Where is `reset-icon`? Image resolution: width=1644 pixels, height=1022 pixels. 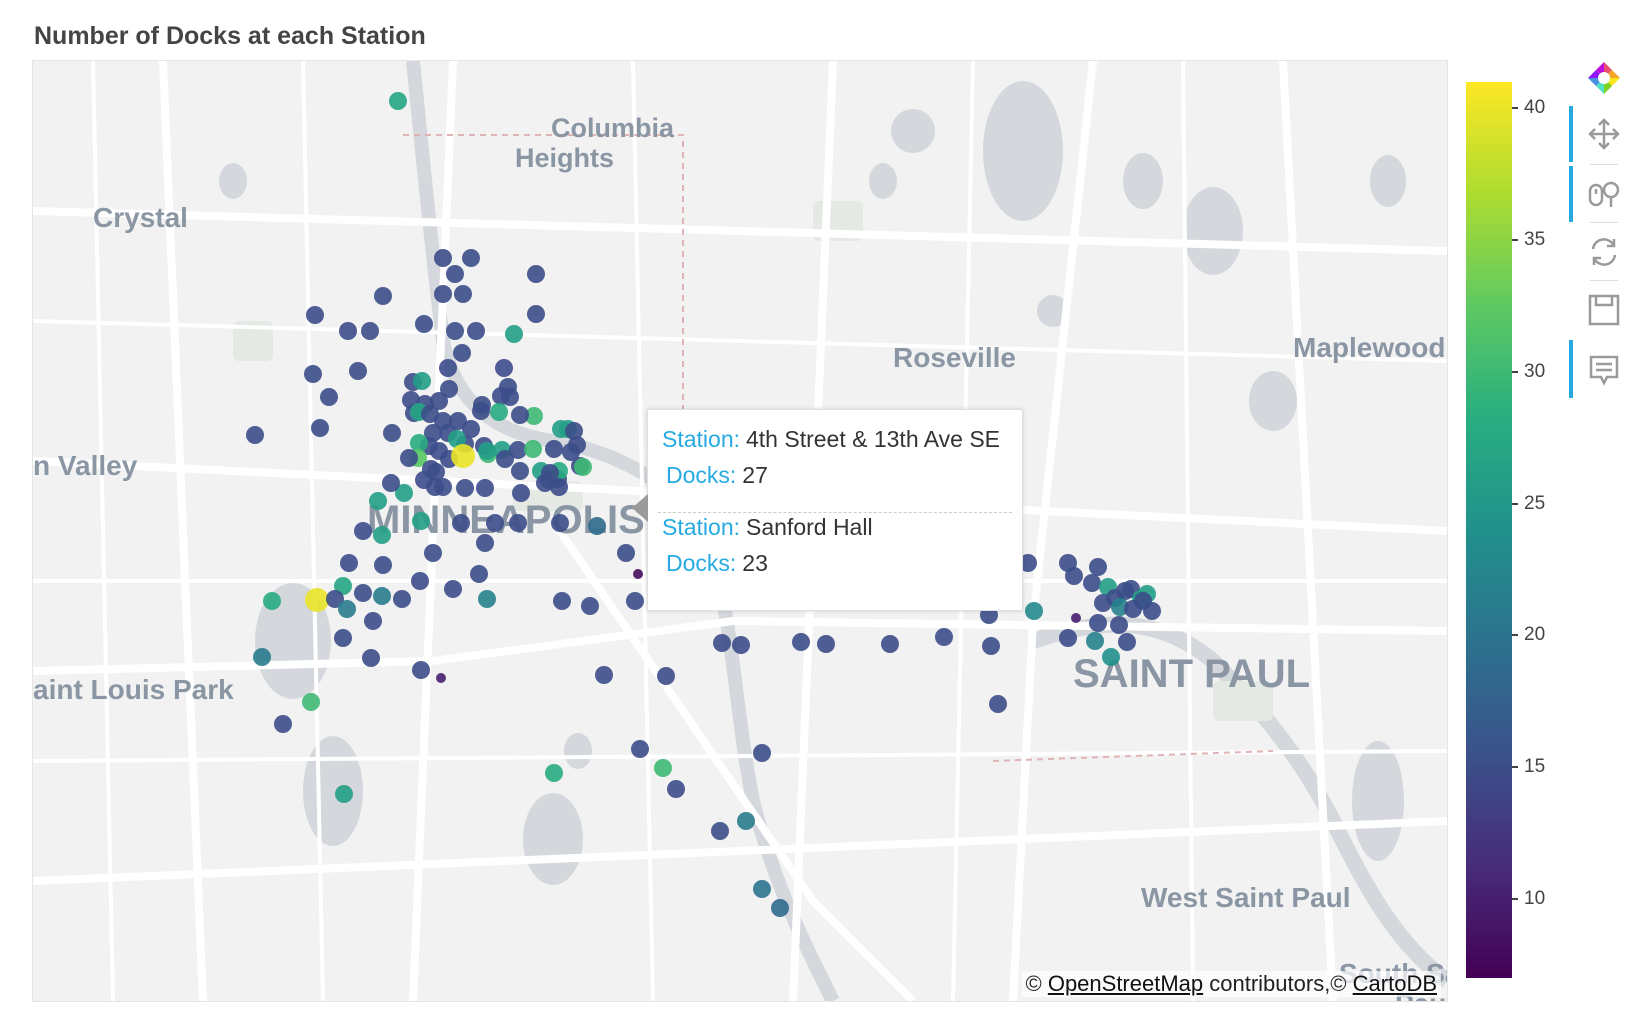
reset-icon is located at coordinates (1604, 252).